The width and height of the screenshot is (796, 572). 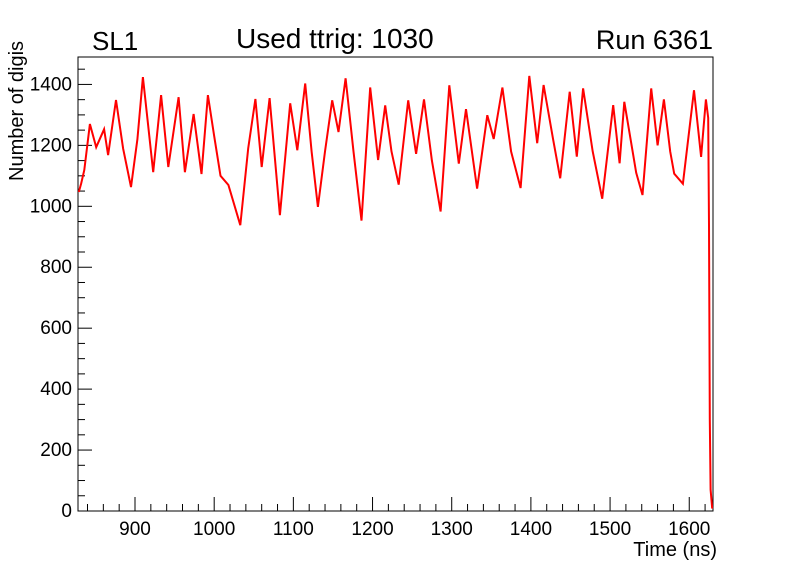 I want to click on y-axis-tick-label: 600, so click(x=56, y=328).